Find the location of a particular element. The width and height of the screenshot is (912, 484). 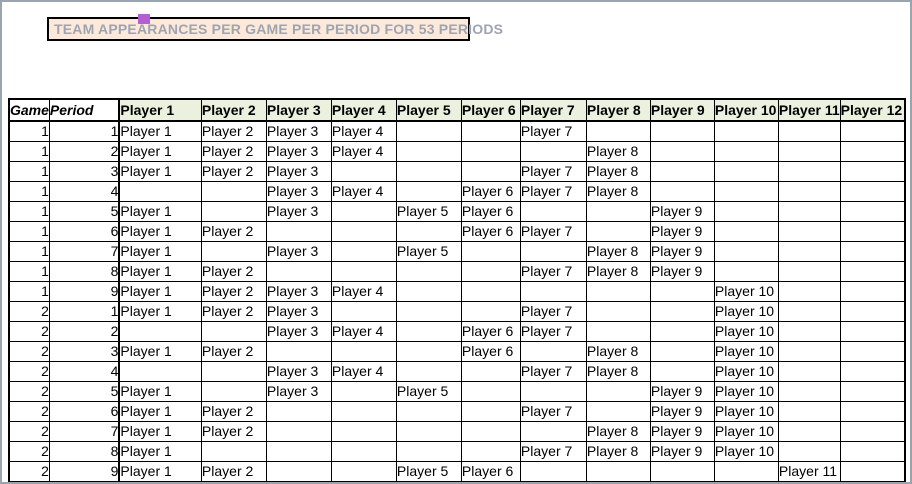

period-cell: 9 is located at coordinates (84, 471).